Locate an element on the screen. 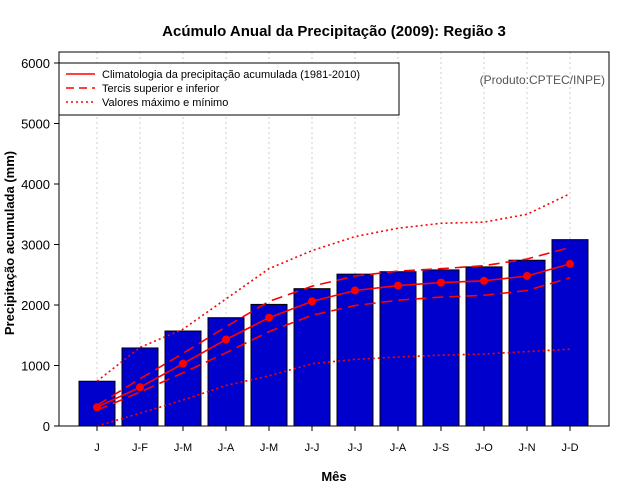 The image size is (640, 500). y-tick-label: 4000 is located at coordinates (35, 184).